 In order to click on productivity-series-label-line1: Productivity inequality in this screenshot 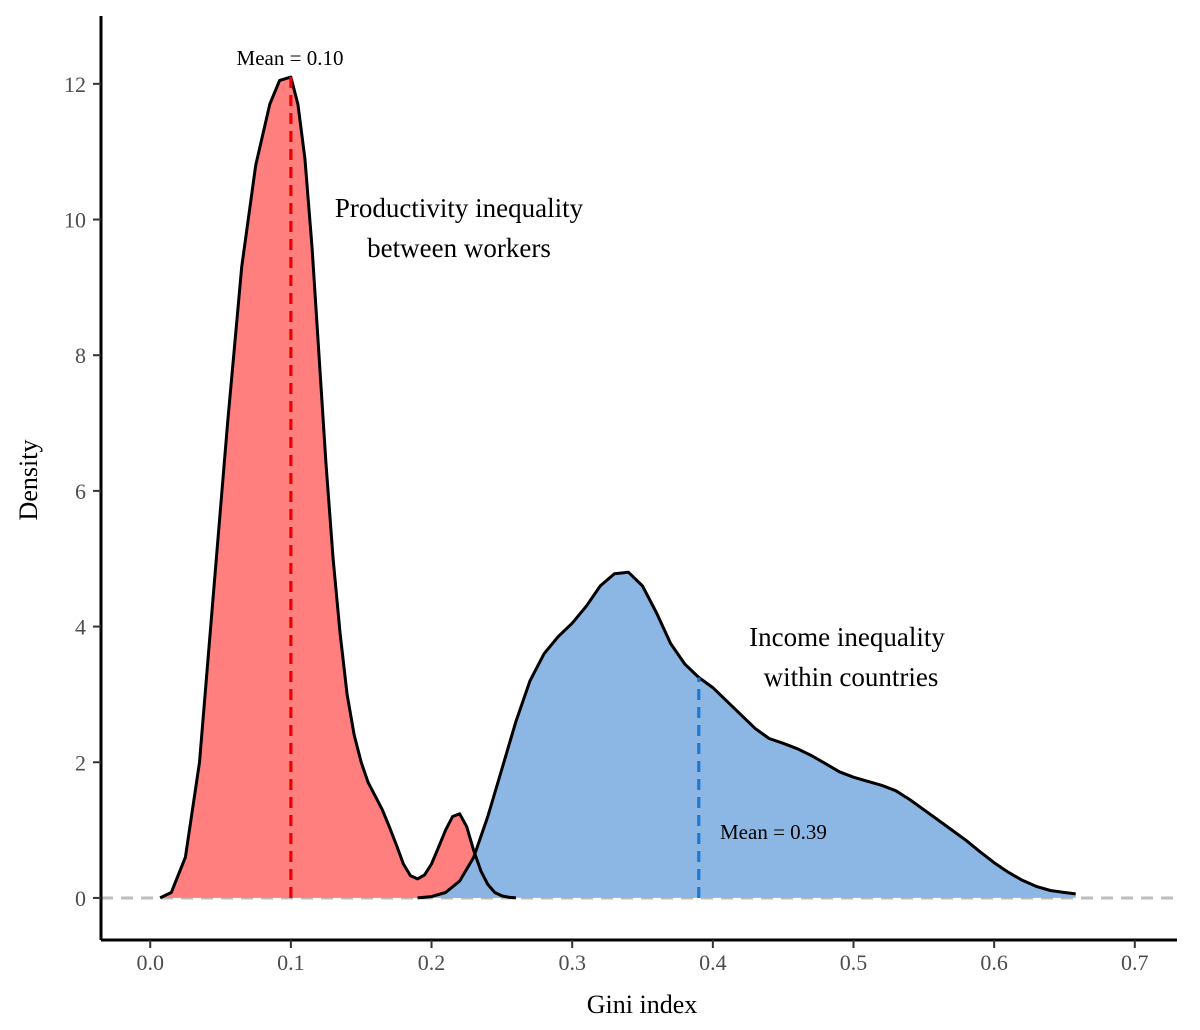, I will do `click(459, 208)`.